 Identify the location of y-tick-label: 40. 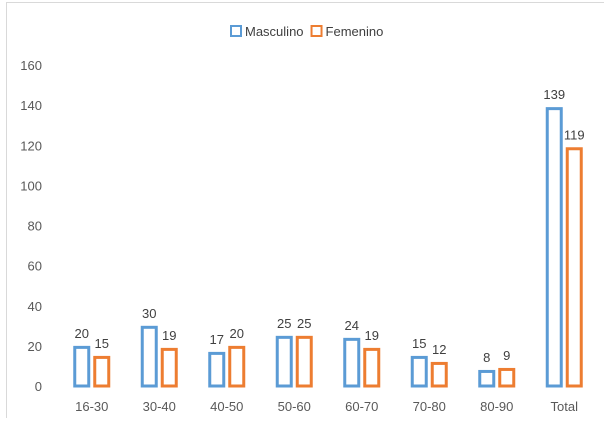
(35, 306).